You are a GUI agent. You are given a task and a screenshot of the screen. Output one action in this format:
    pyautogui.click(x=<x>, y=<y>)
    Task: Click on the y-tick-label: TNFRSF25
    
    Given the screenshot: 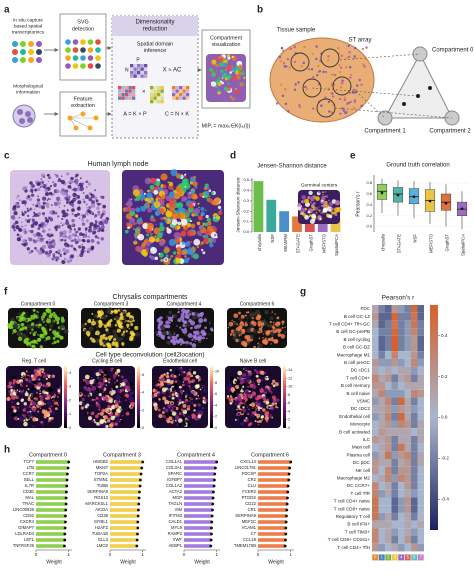 What is the action you would take?
    pyautogui.click(x=24, y=545)
    